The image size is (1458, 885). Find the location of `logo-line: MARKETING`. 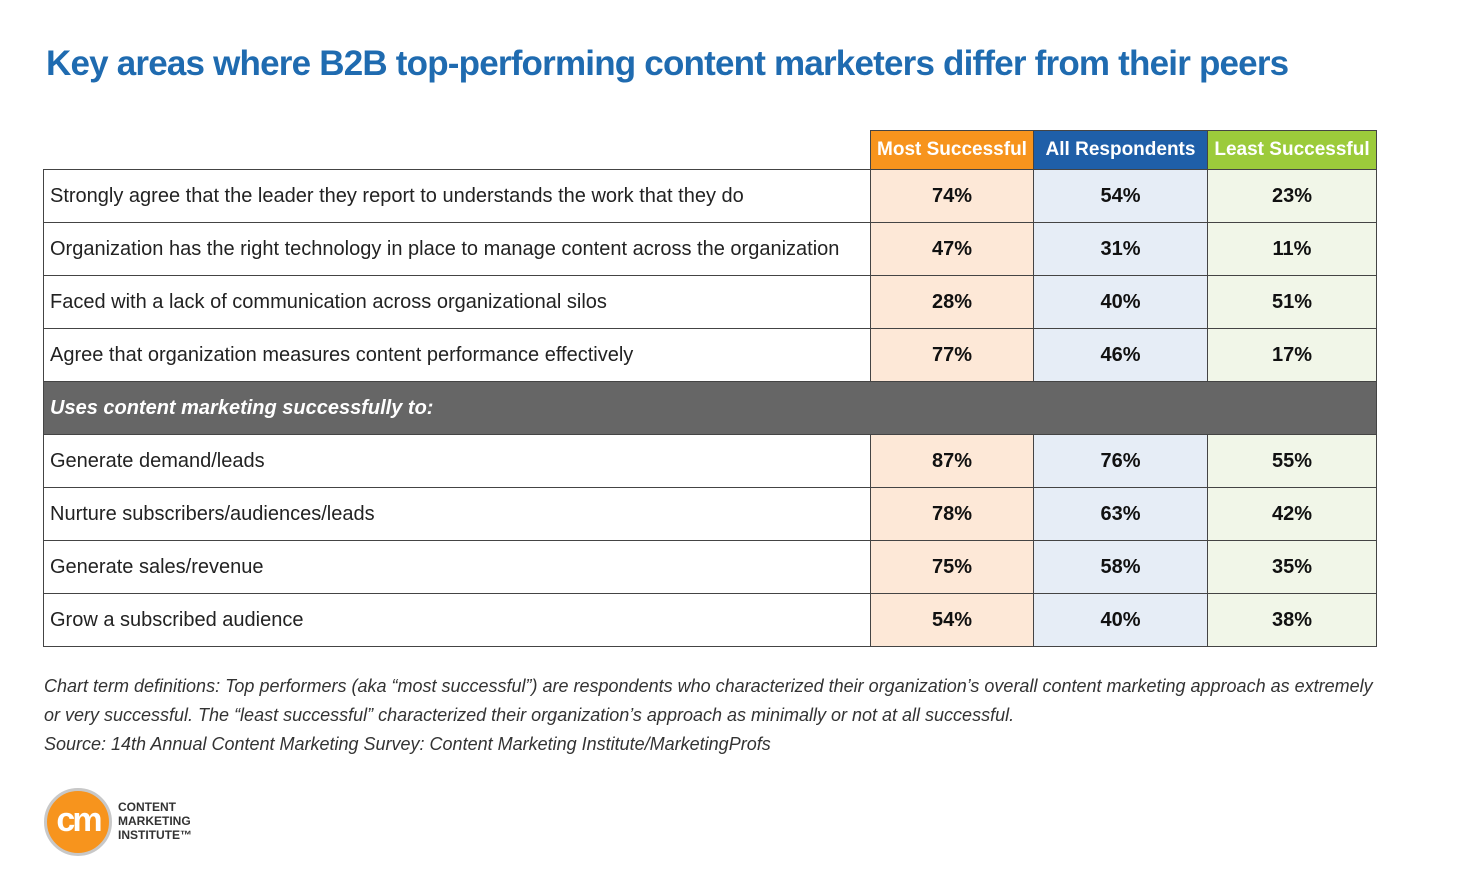

logo-line: MARKETING is located at coordinates (154, 821).